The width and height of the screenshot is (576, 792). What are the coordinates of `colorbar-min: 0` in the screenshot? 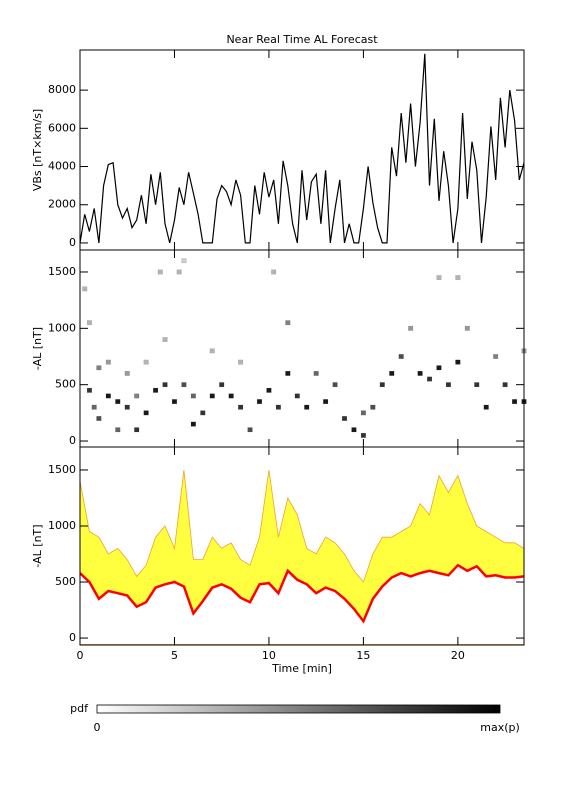 It's located at (97, 727).